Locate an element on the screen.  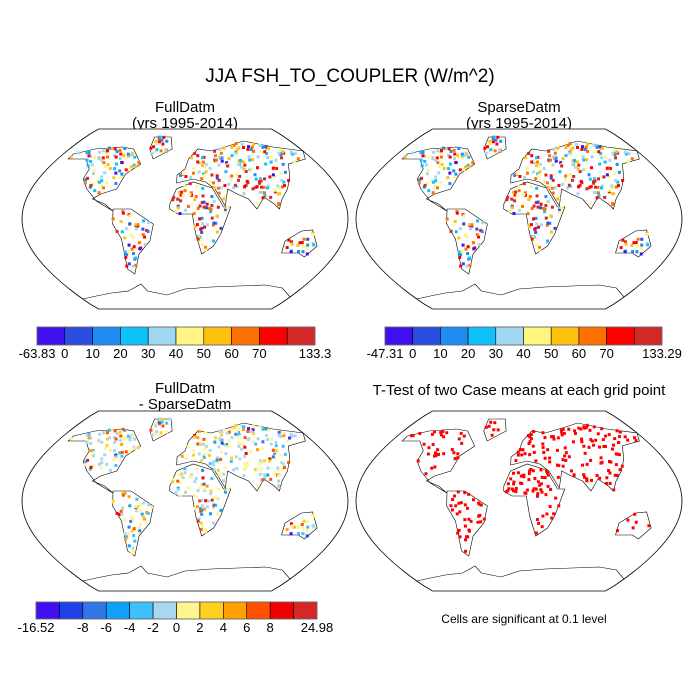
coastline-north-america is located at coordinates (104, 179).